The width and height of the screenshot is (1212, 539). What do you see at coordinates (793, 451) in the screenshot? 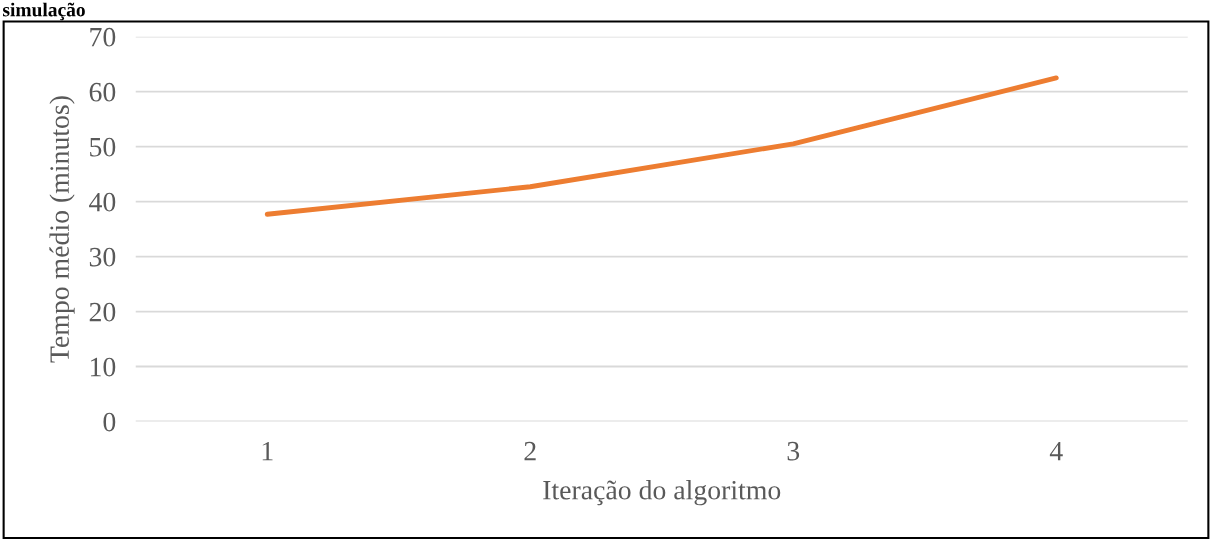
I see `x-tick-label: 3` at bounding box center [793, 451].